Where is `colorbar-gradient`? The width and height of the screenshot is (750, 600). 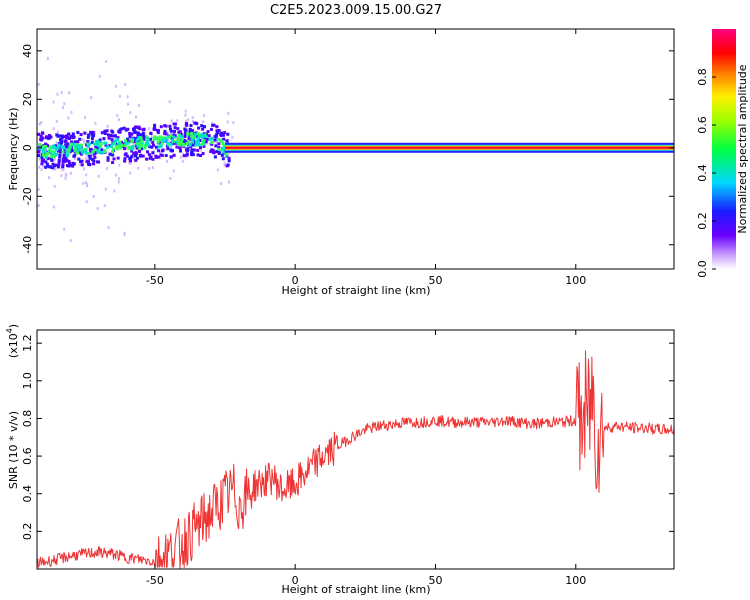
colorbar-gradient is located at coordinates (724, 149).